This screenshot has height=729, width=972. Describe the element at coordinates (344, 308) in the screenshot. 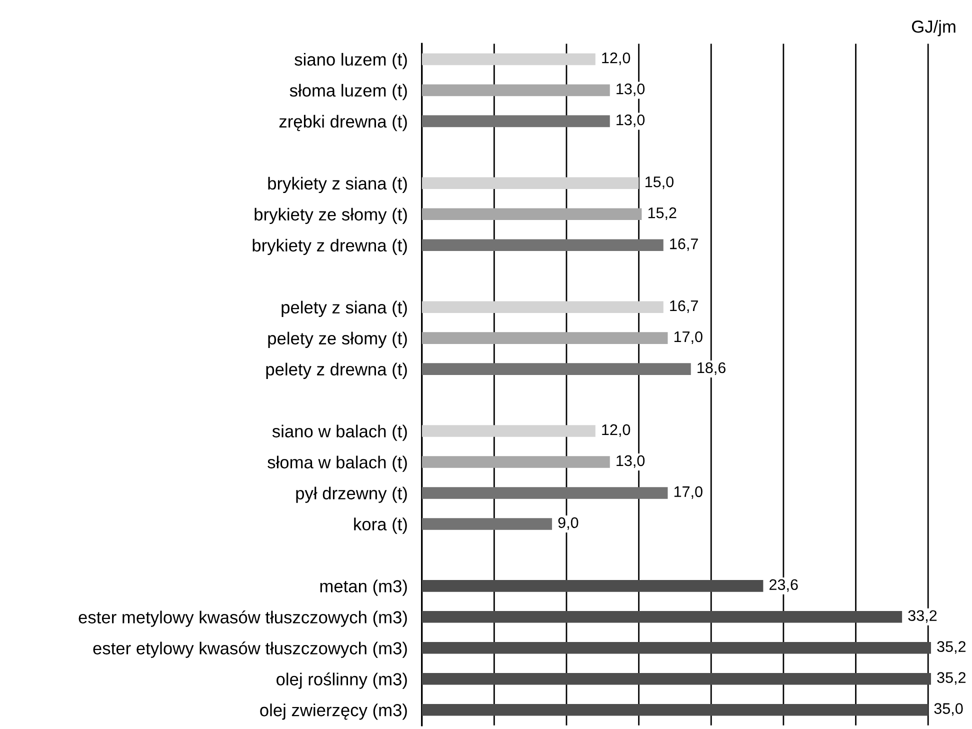

I see `y-tick-label: pelety z siana (t)` at that location.